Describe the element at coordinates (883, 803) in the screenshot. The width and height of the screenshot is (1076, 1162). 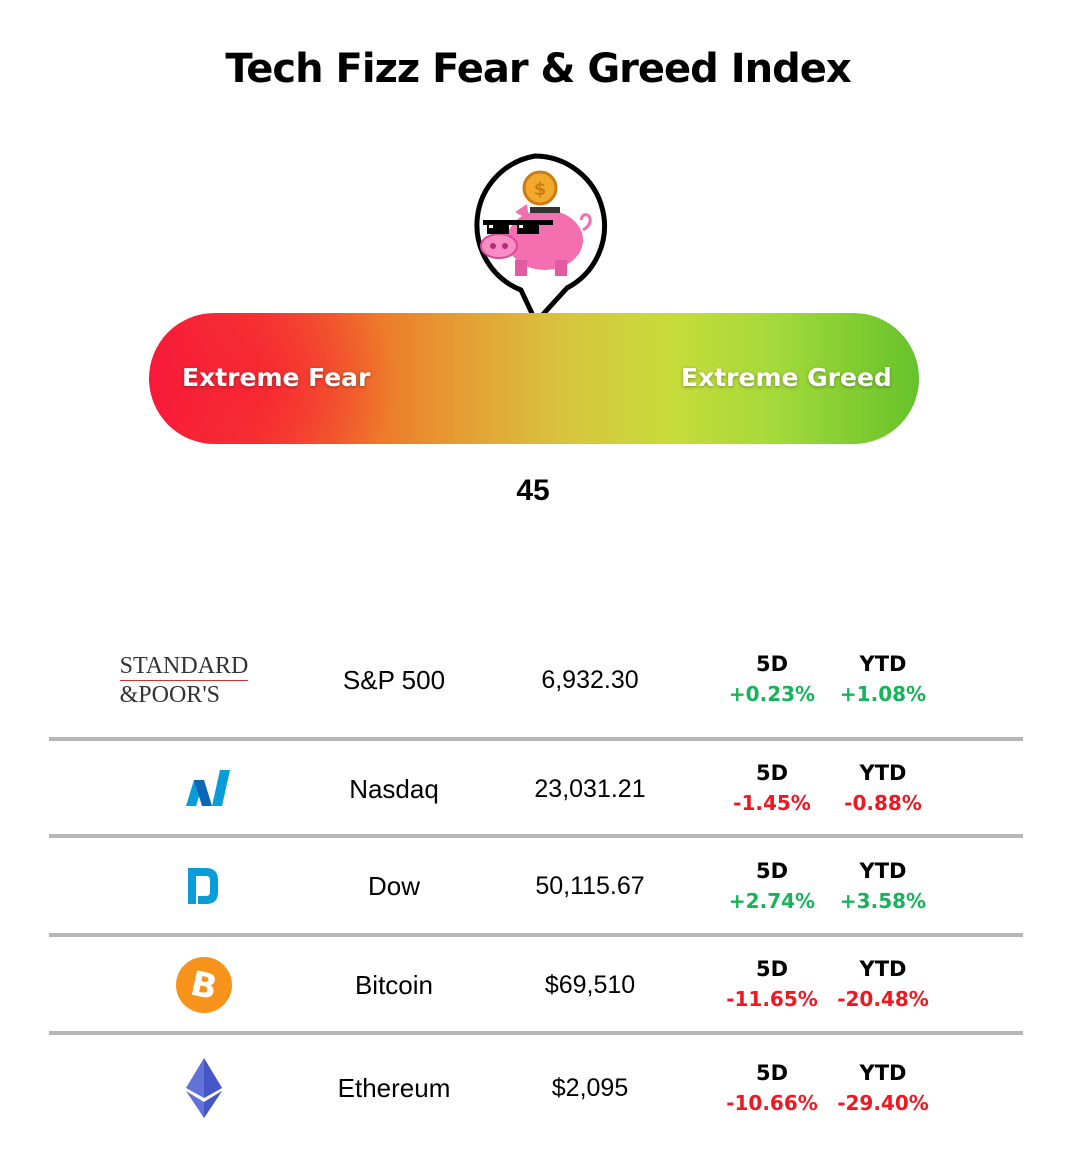
I see `perf-value: -0.88%` at that location.